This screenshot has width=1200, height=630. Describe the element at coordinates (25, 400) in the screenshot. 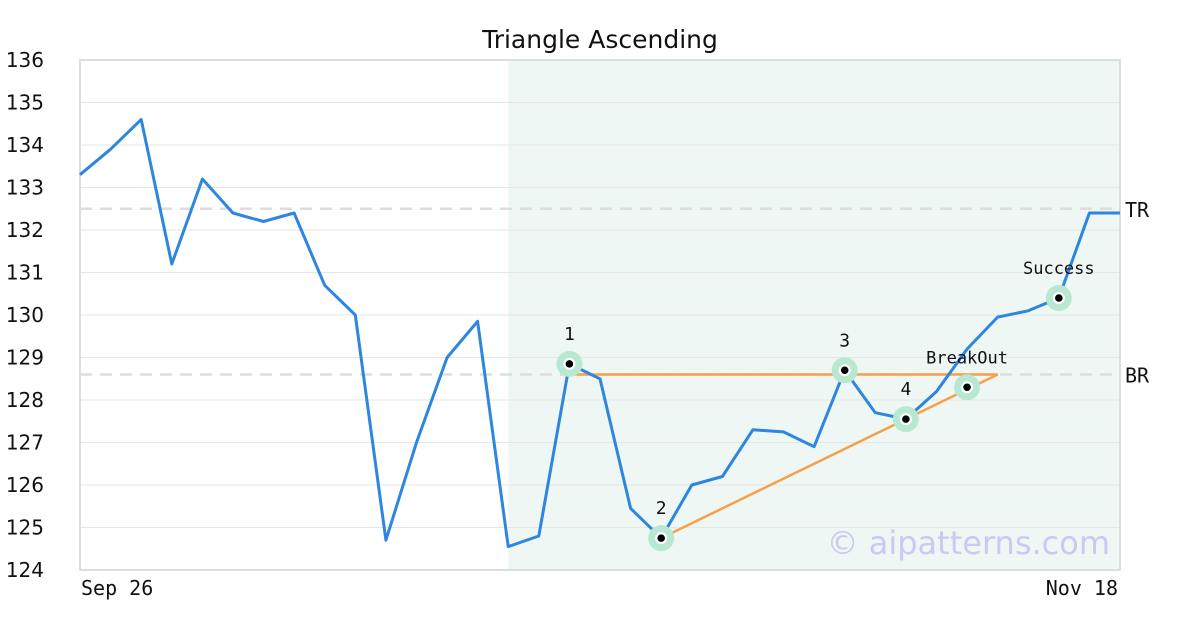

I see `y-tick-label: 128` at that location.